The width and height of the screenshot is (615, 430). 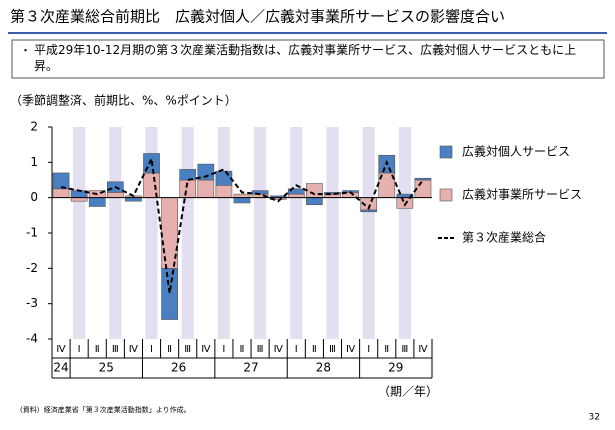 I want to click on year-label: 28, so click(x=323, y=368).